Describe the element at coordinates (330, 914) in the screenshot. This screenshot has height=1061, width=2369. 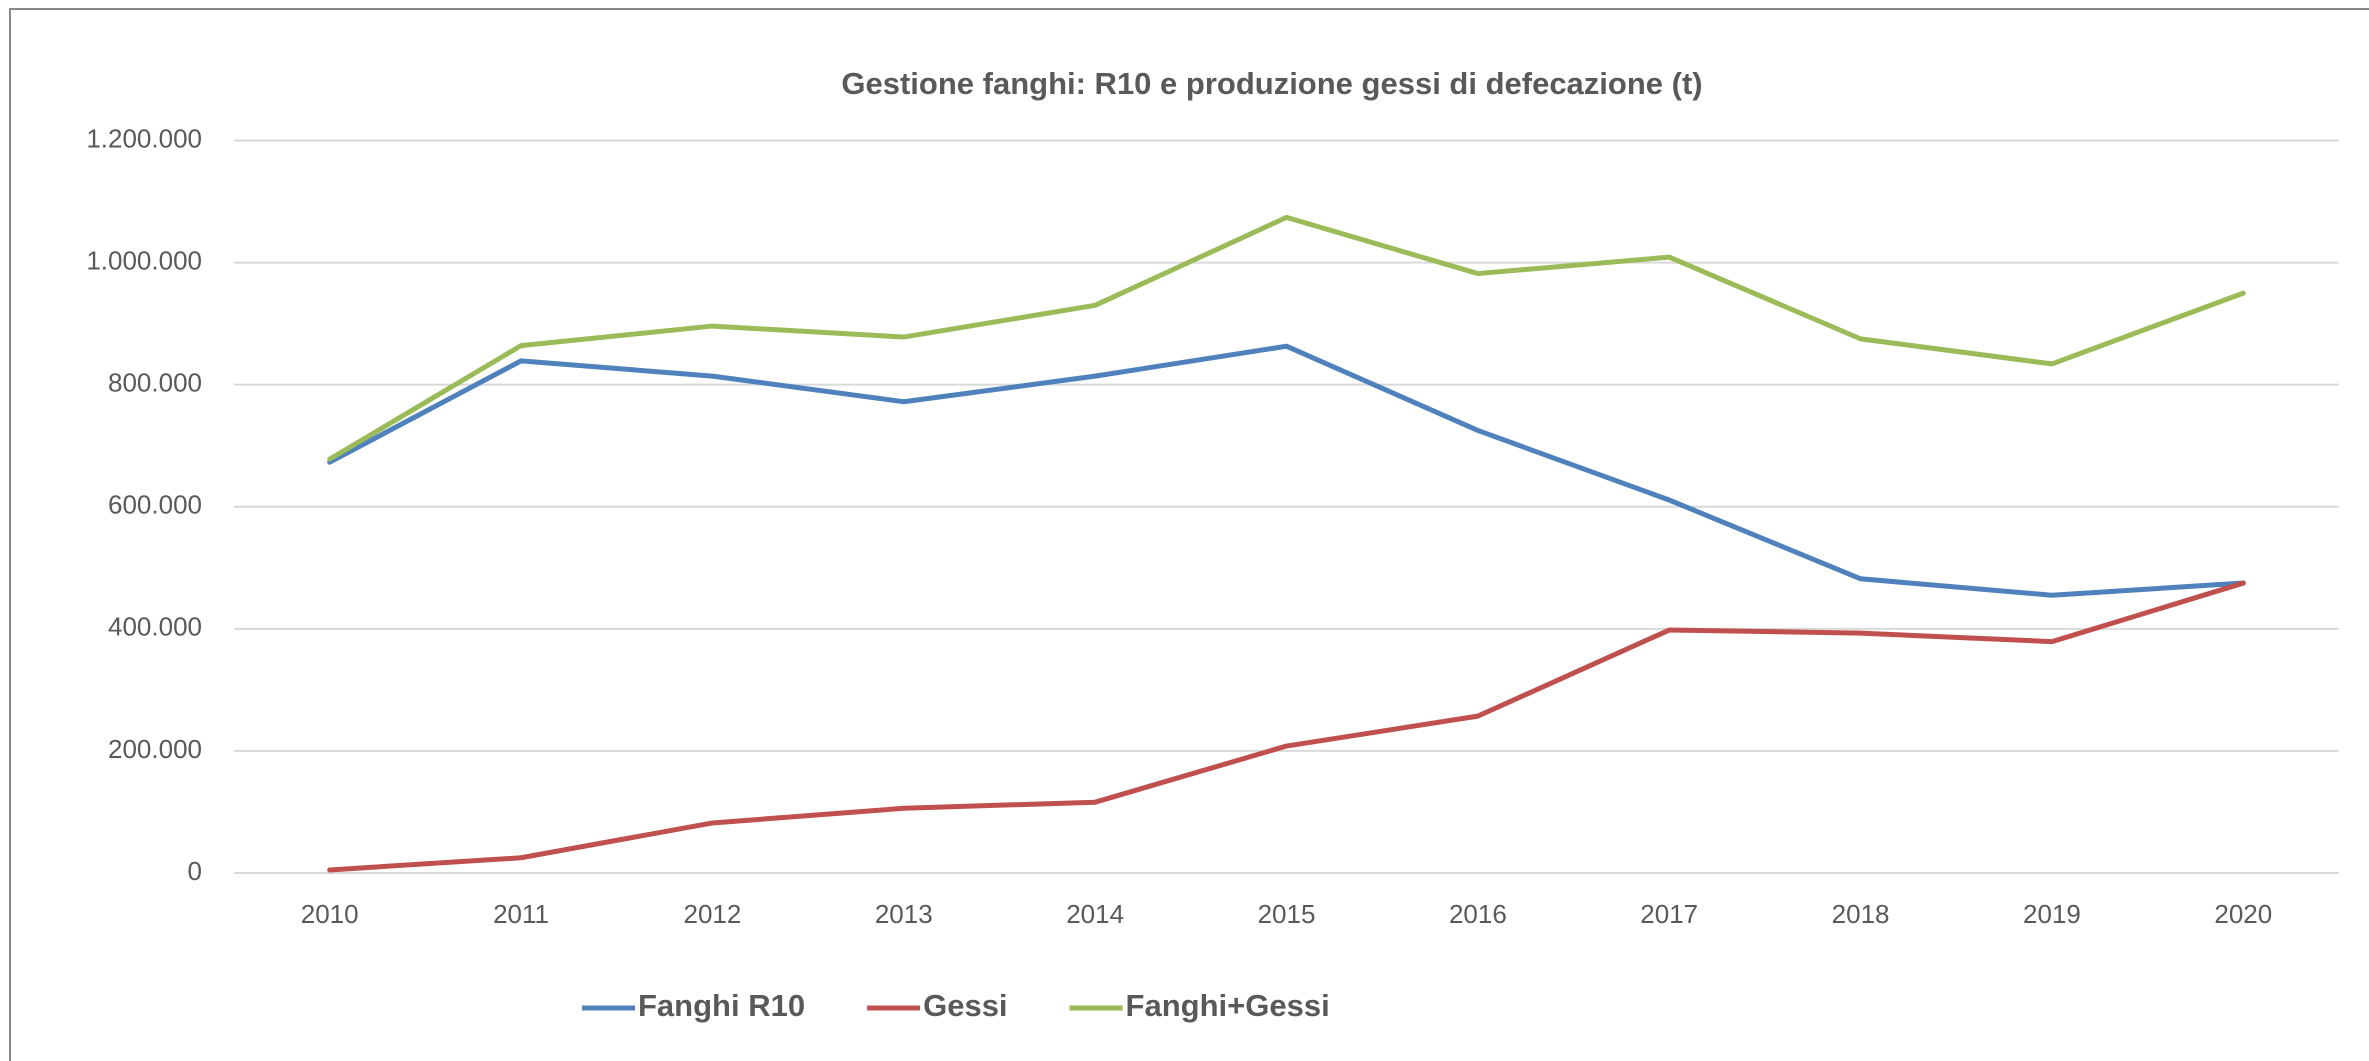
I see `x-tick-label: 2010` at that location.